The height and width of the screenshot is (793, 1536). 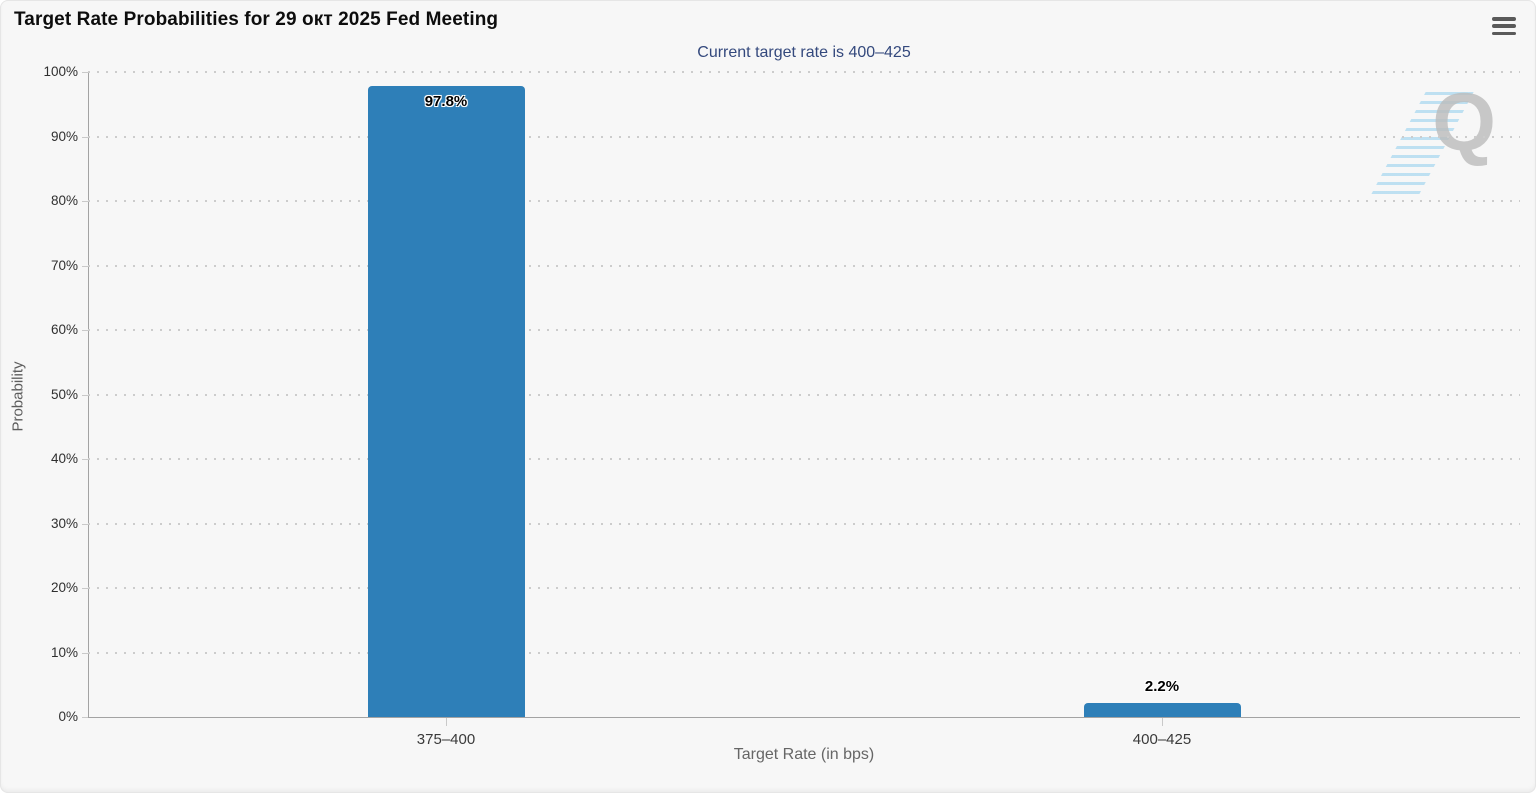 I want to click on y-axis-tick-label: 60%, so click(x=64, y=329).